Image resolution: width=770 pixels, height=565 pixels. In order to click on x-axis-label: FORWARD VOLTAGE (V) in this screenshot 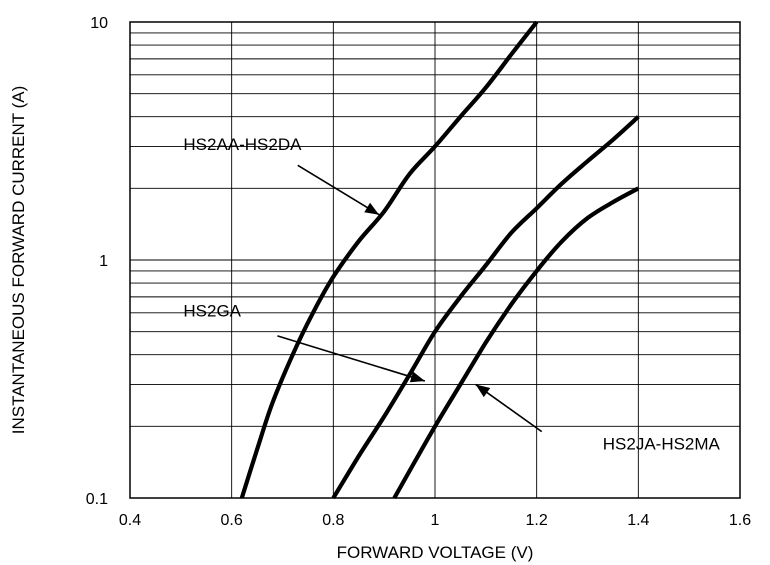, I will do `click(435, 552)`.